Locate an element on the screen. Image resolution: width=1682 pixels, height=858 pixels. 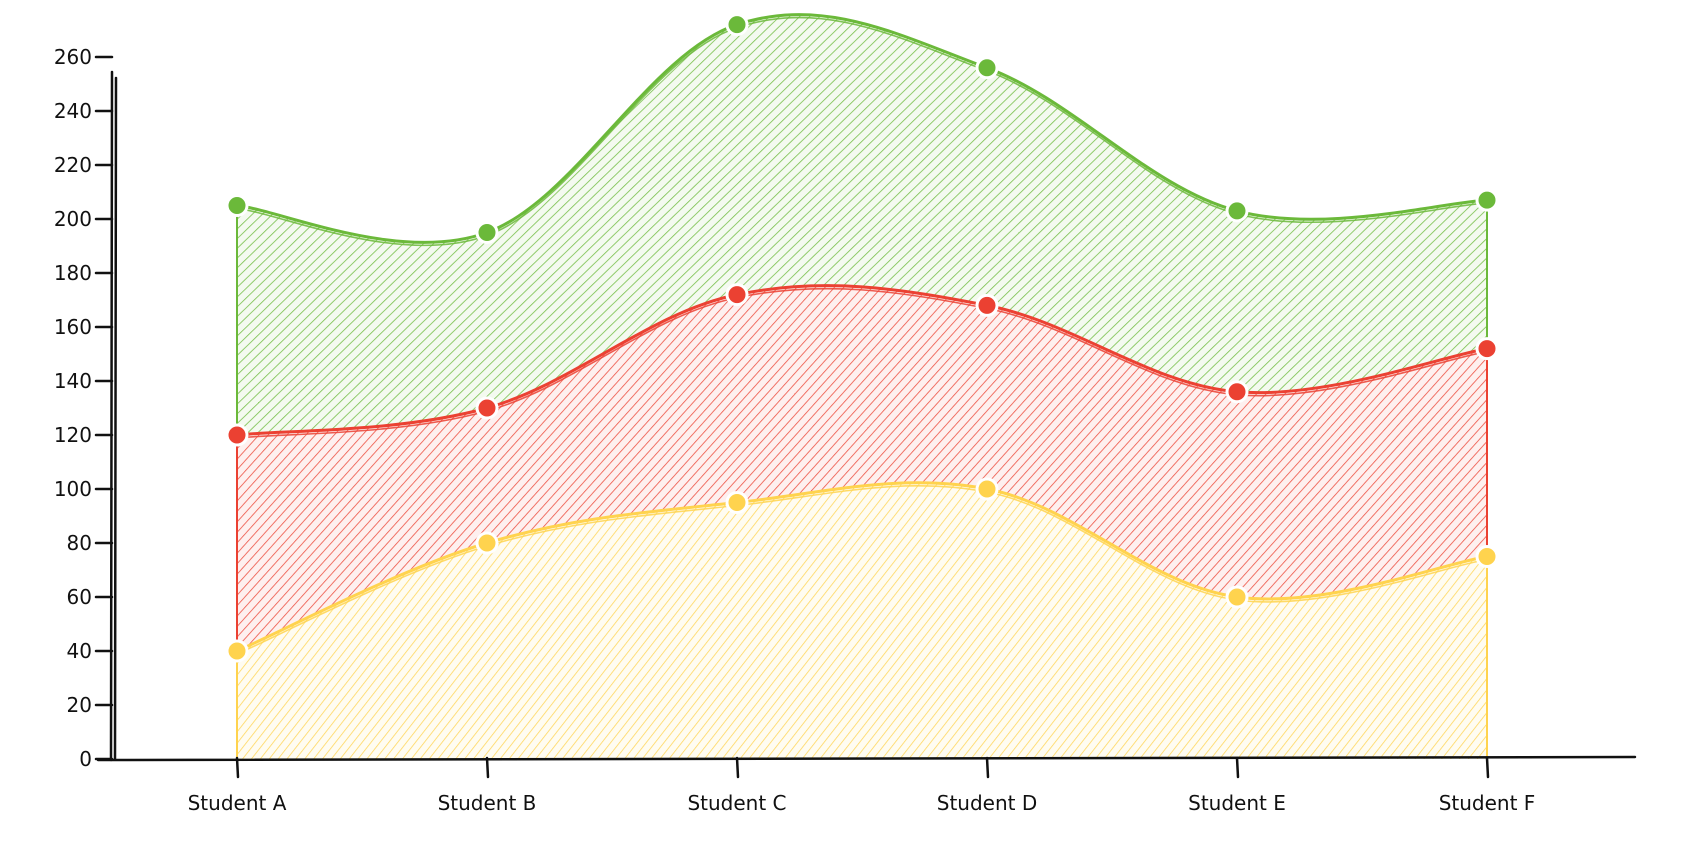
y-axis-line is located at coordinates (111, 416).